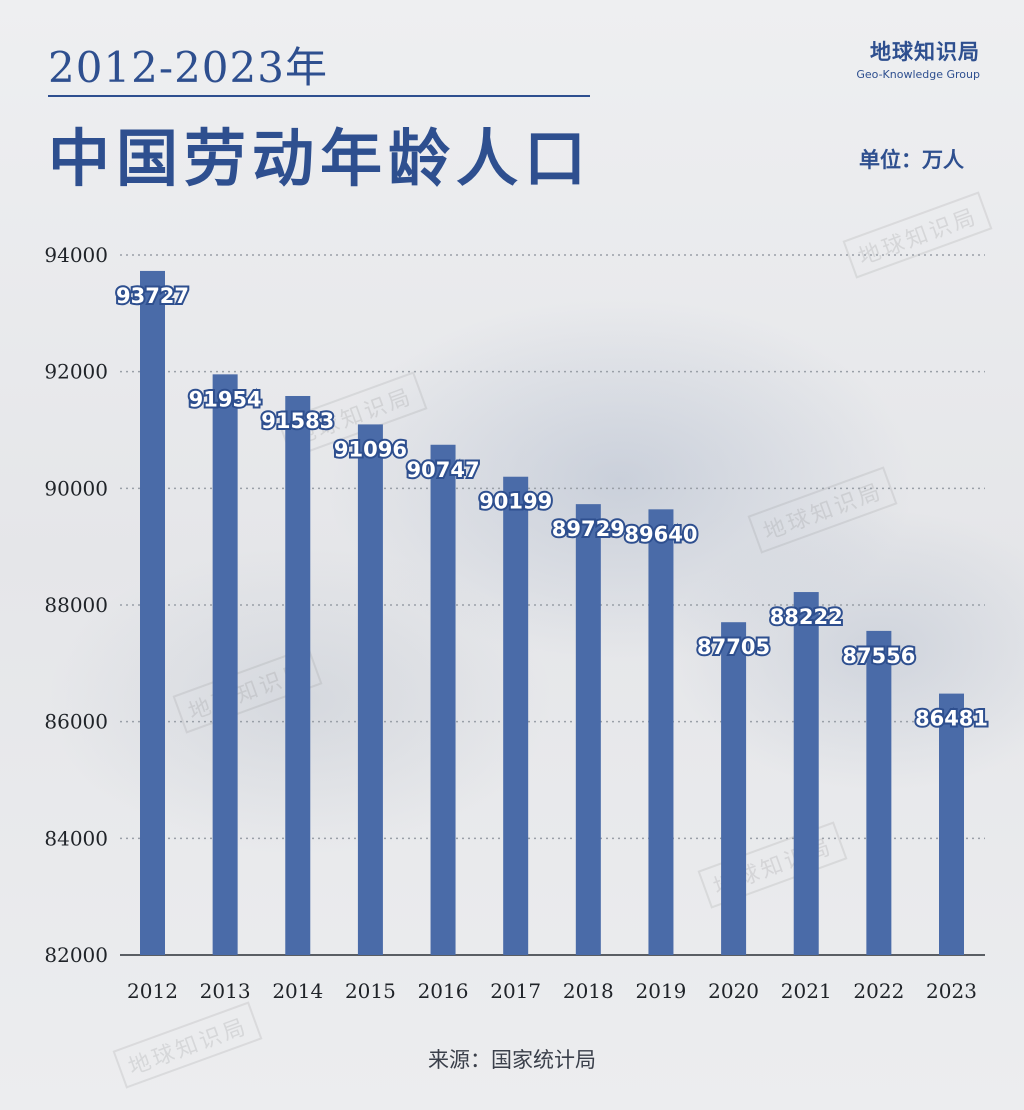  I want to click on brand-english-name: Geo-Knowledge Group, so click(918, 74).